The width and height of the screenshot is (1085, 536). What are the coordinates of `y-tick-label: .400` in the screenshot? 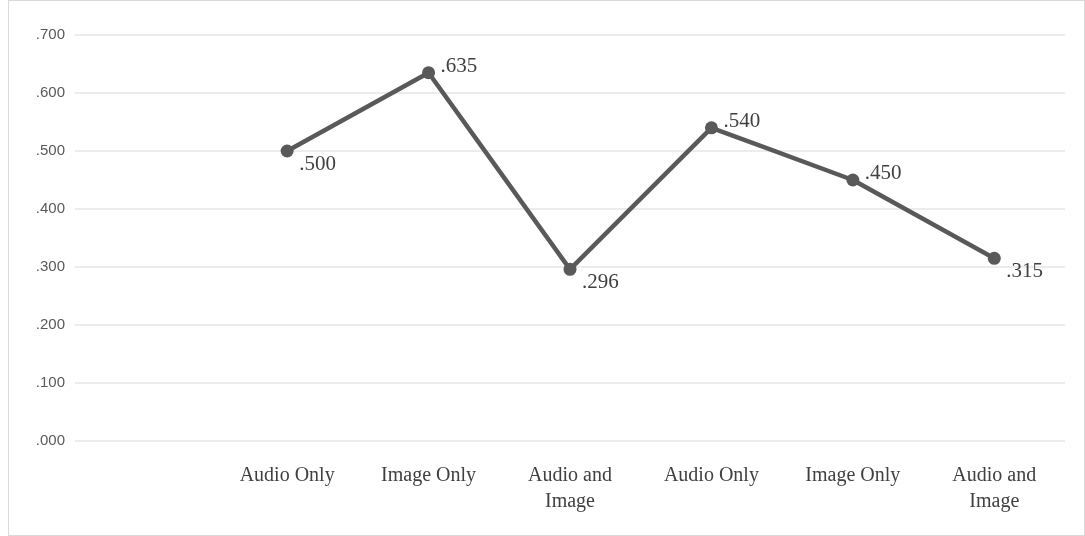 It's located at (50, 207).